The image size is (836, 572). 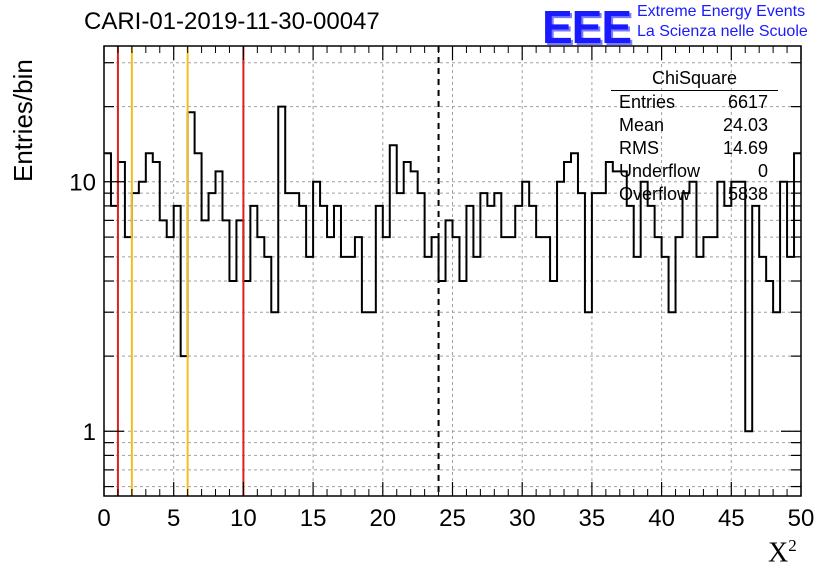 I want to click on x-tick-label: 0, so click(x=103, y=518).